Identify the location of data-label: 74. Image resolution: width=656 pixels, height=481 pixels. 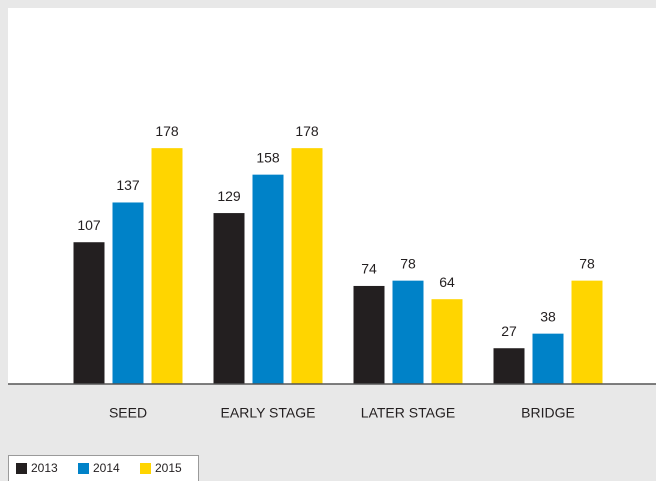
(369, 269).